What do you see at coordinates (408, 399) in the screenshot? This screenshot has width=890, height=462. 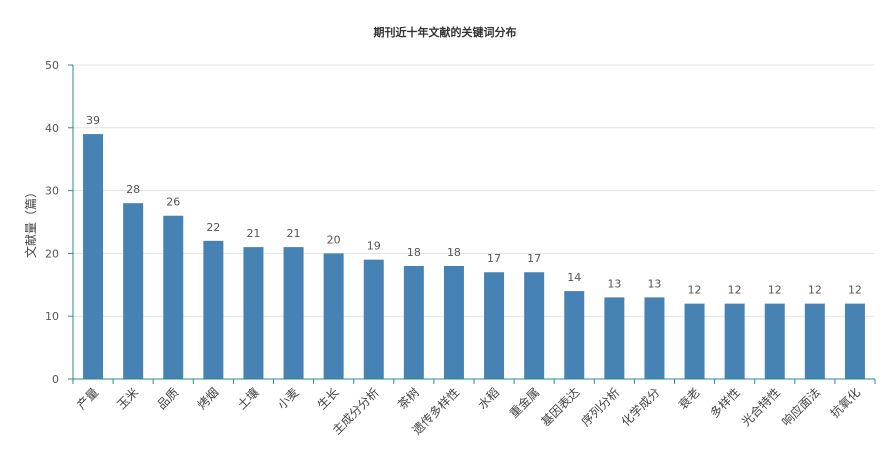 I see `x-tick-label: 茶树` at bounding box center [408, 399].